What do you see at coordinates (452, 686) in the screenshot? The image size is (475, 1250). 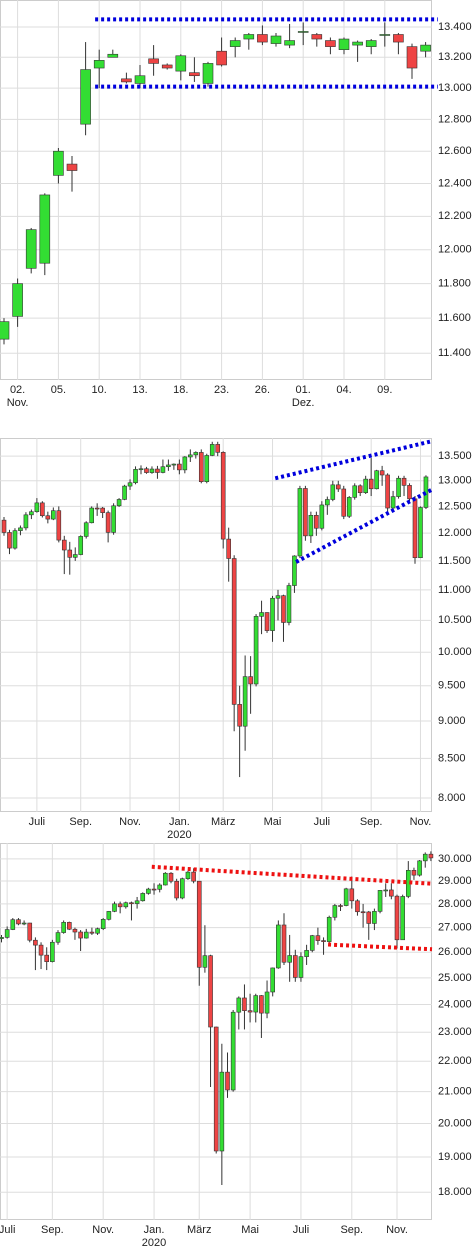 I see `y-tick-label: 9.500` at bounding box center [452, 686].